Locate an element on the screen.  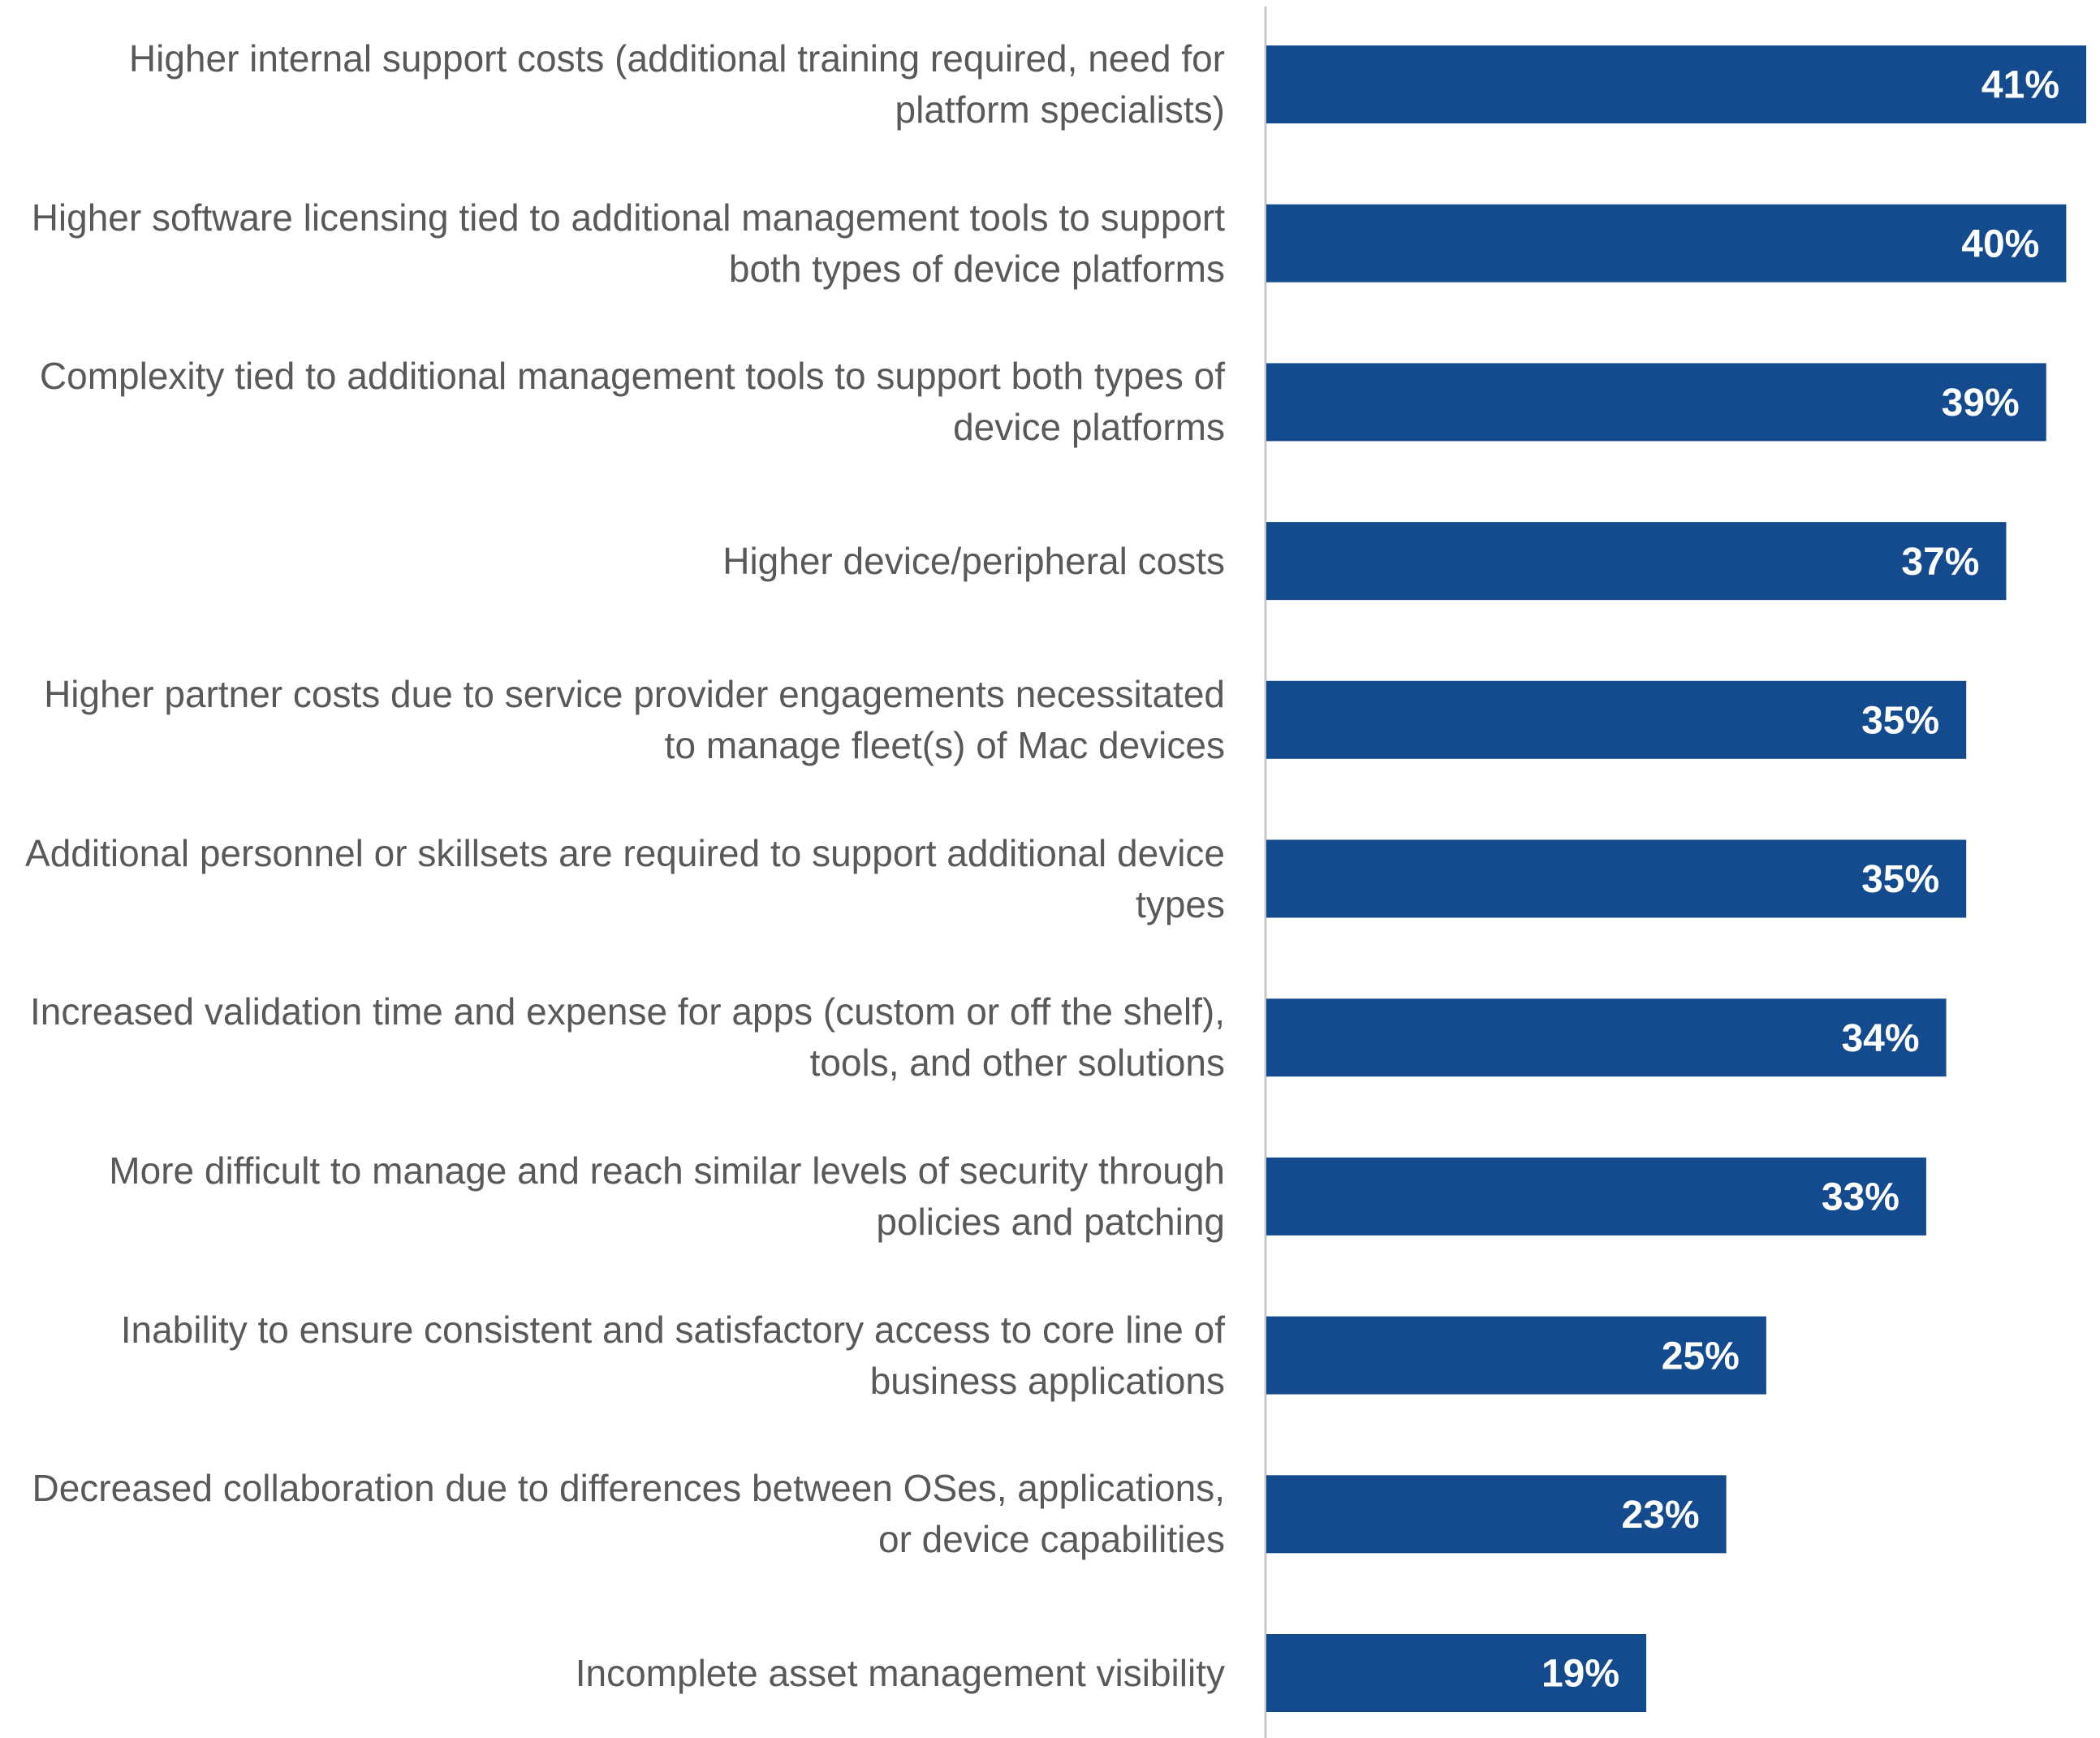
category-label: Higher device/peripheral costs is located at coordinates (973, 560).